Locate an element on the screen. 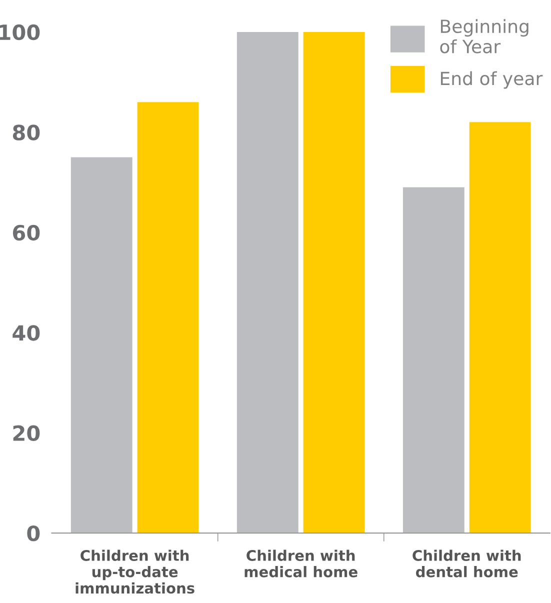 This screenshot has width=551, height=603. y-tick-label: 0 is located at coordinates (33, 534).